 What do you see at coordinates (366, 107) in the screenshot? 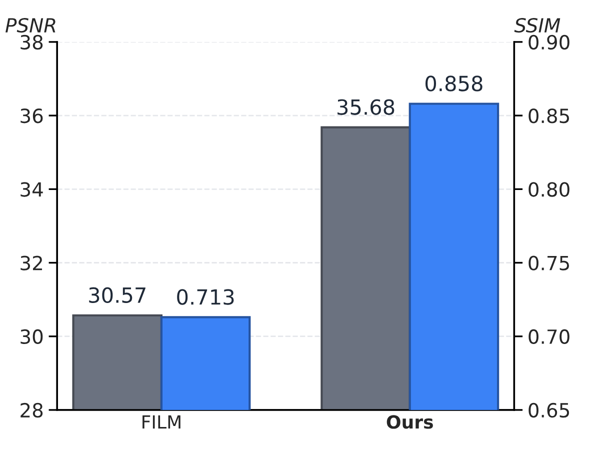
I see `data-label: 35.68` at bounding box center [366, 107].